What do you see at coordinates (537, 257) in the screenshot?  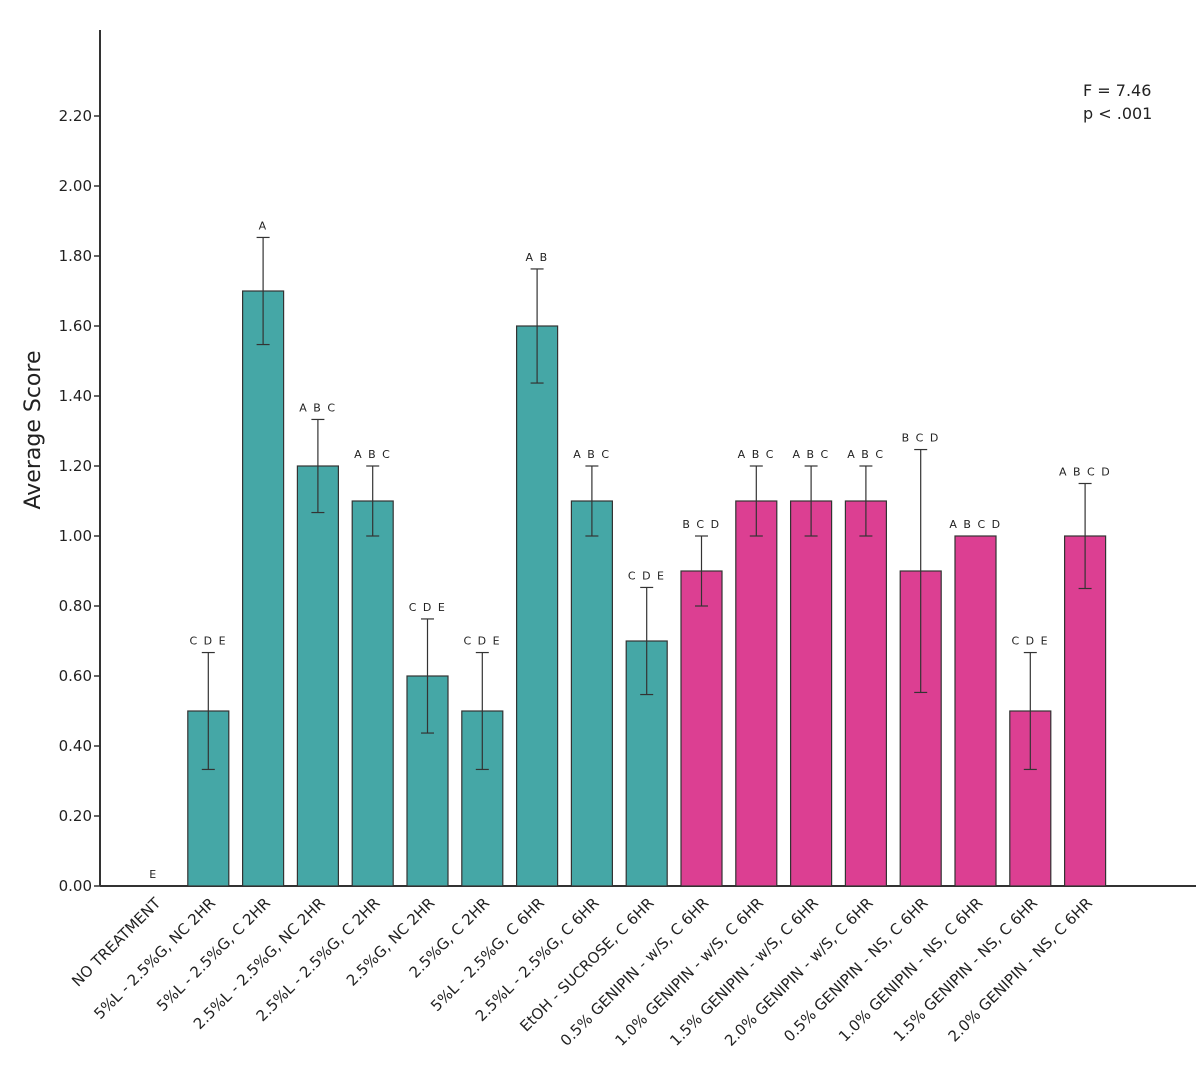 I see `significance-label: A B` at bounding box center [537, 257].